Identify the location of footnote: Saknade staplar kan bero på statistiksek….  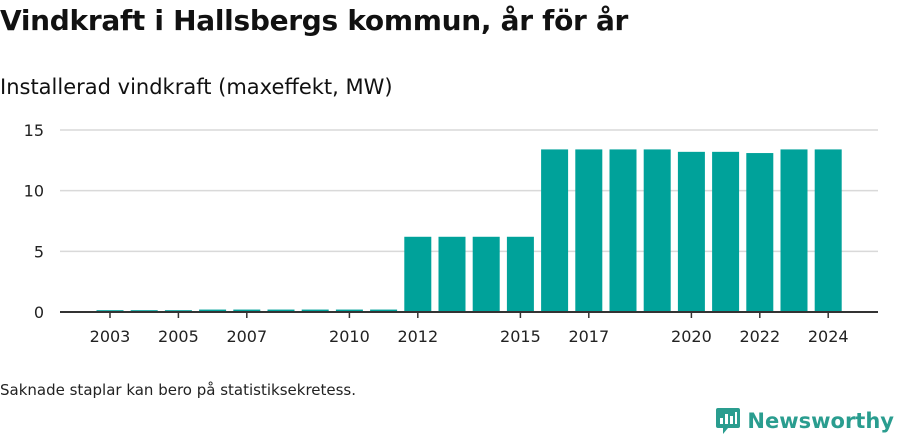
(178, 390).